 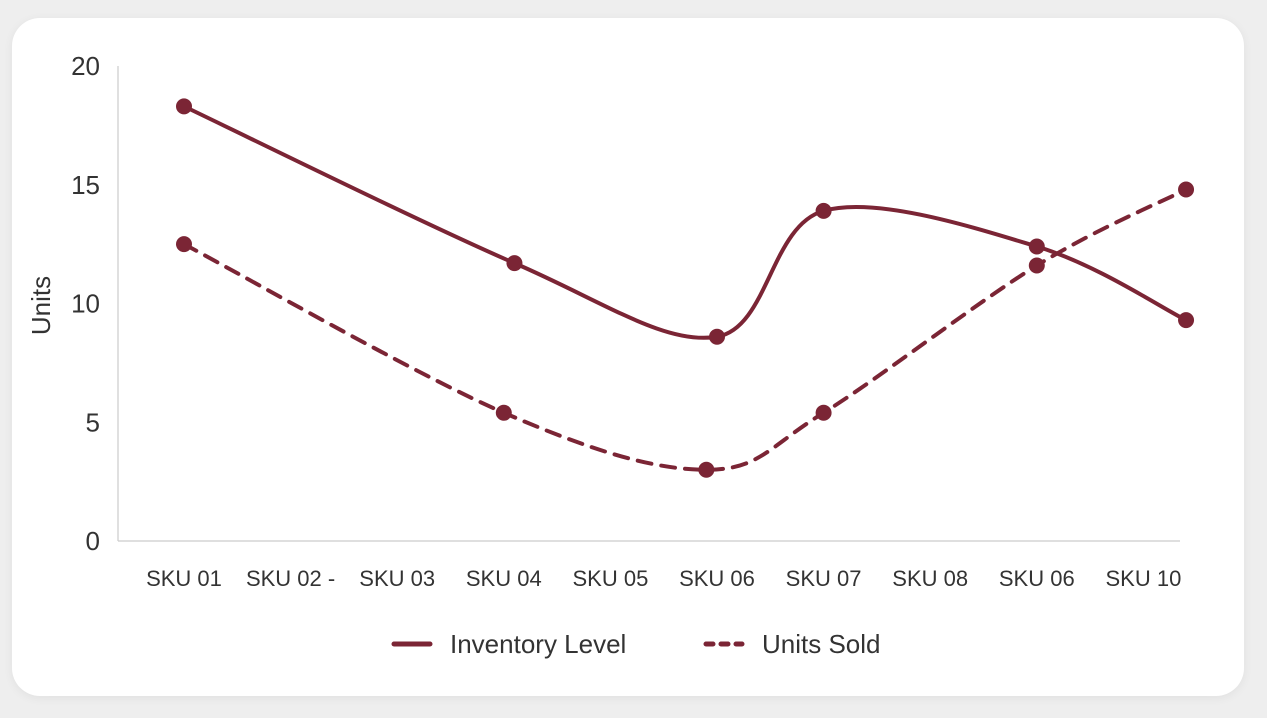 I want to click on y-axis-title: Units, so click(x=41, y=305).